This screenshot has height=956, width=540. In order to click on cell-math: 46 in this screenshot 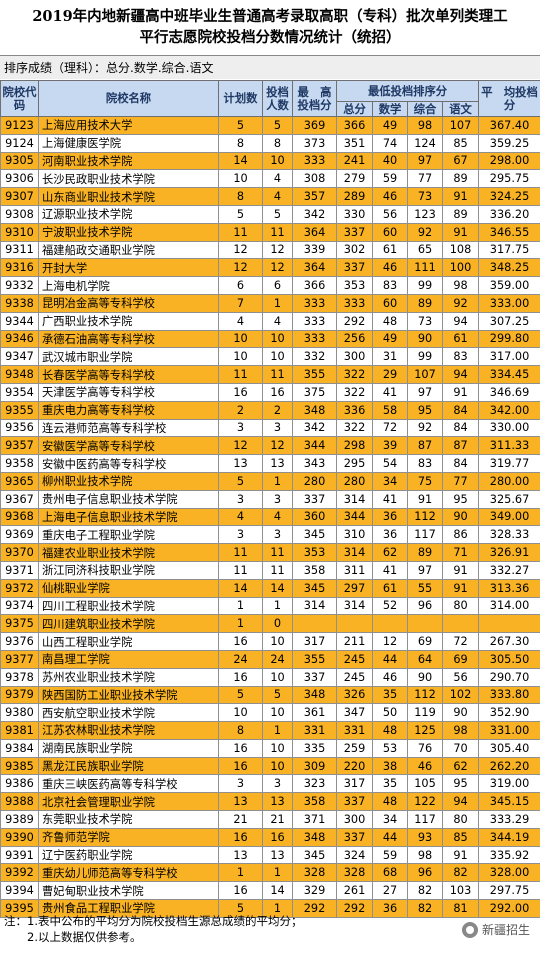, I will do `click(390, 677)`.